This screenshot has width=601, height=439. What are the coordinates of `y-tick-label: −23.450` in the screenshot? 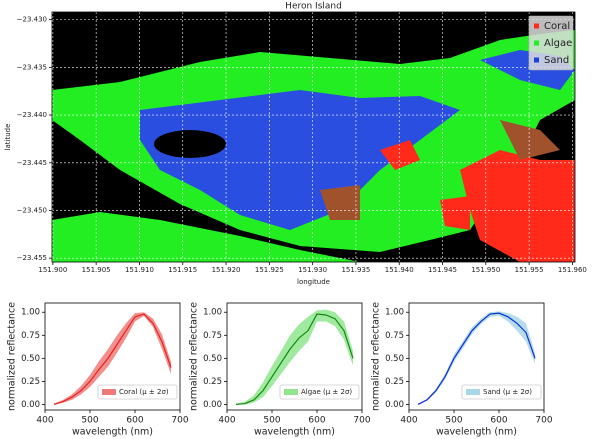 It's located at (32, 210).